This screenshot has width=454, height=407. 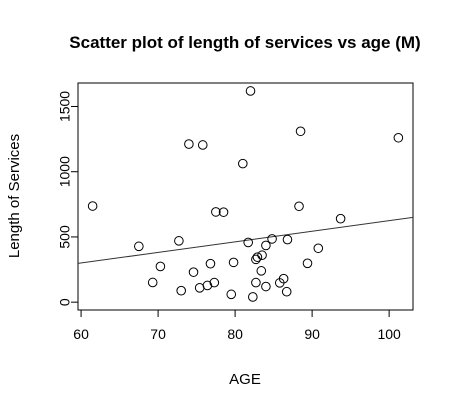 I want to click on x-tick-label: 60, so click(x=81, y=334).